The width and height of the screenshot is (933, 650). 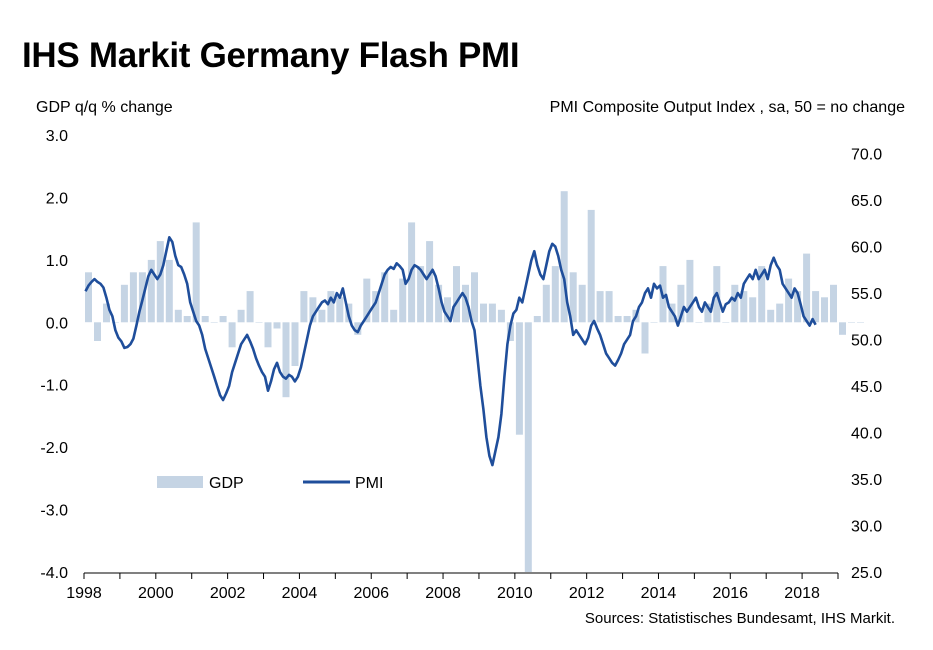 I want to click on x-tick-label: 2008, so click(x=443, y=593).